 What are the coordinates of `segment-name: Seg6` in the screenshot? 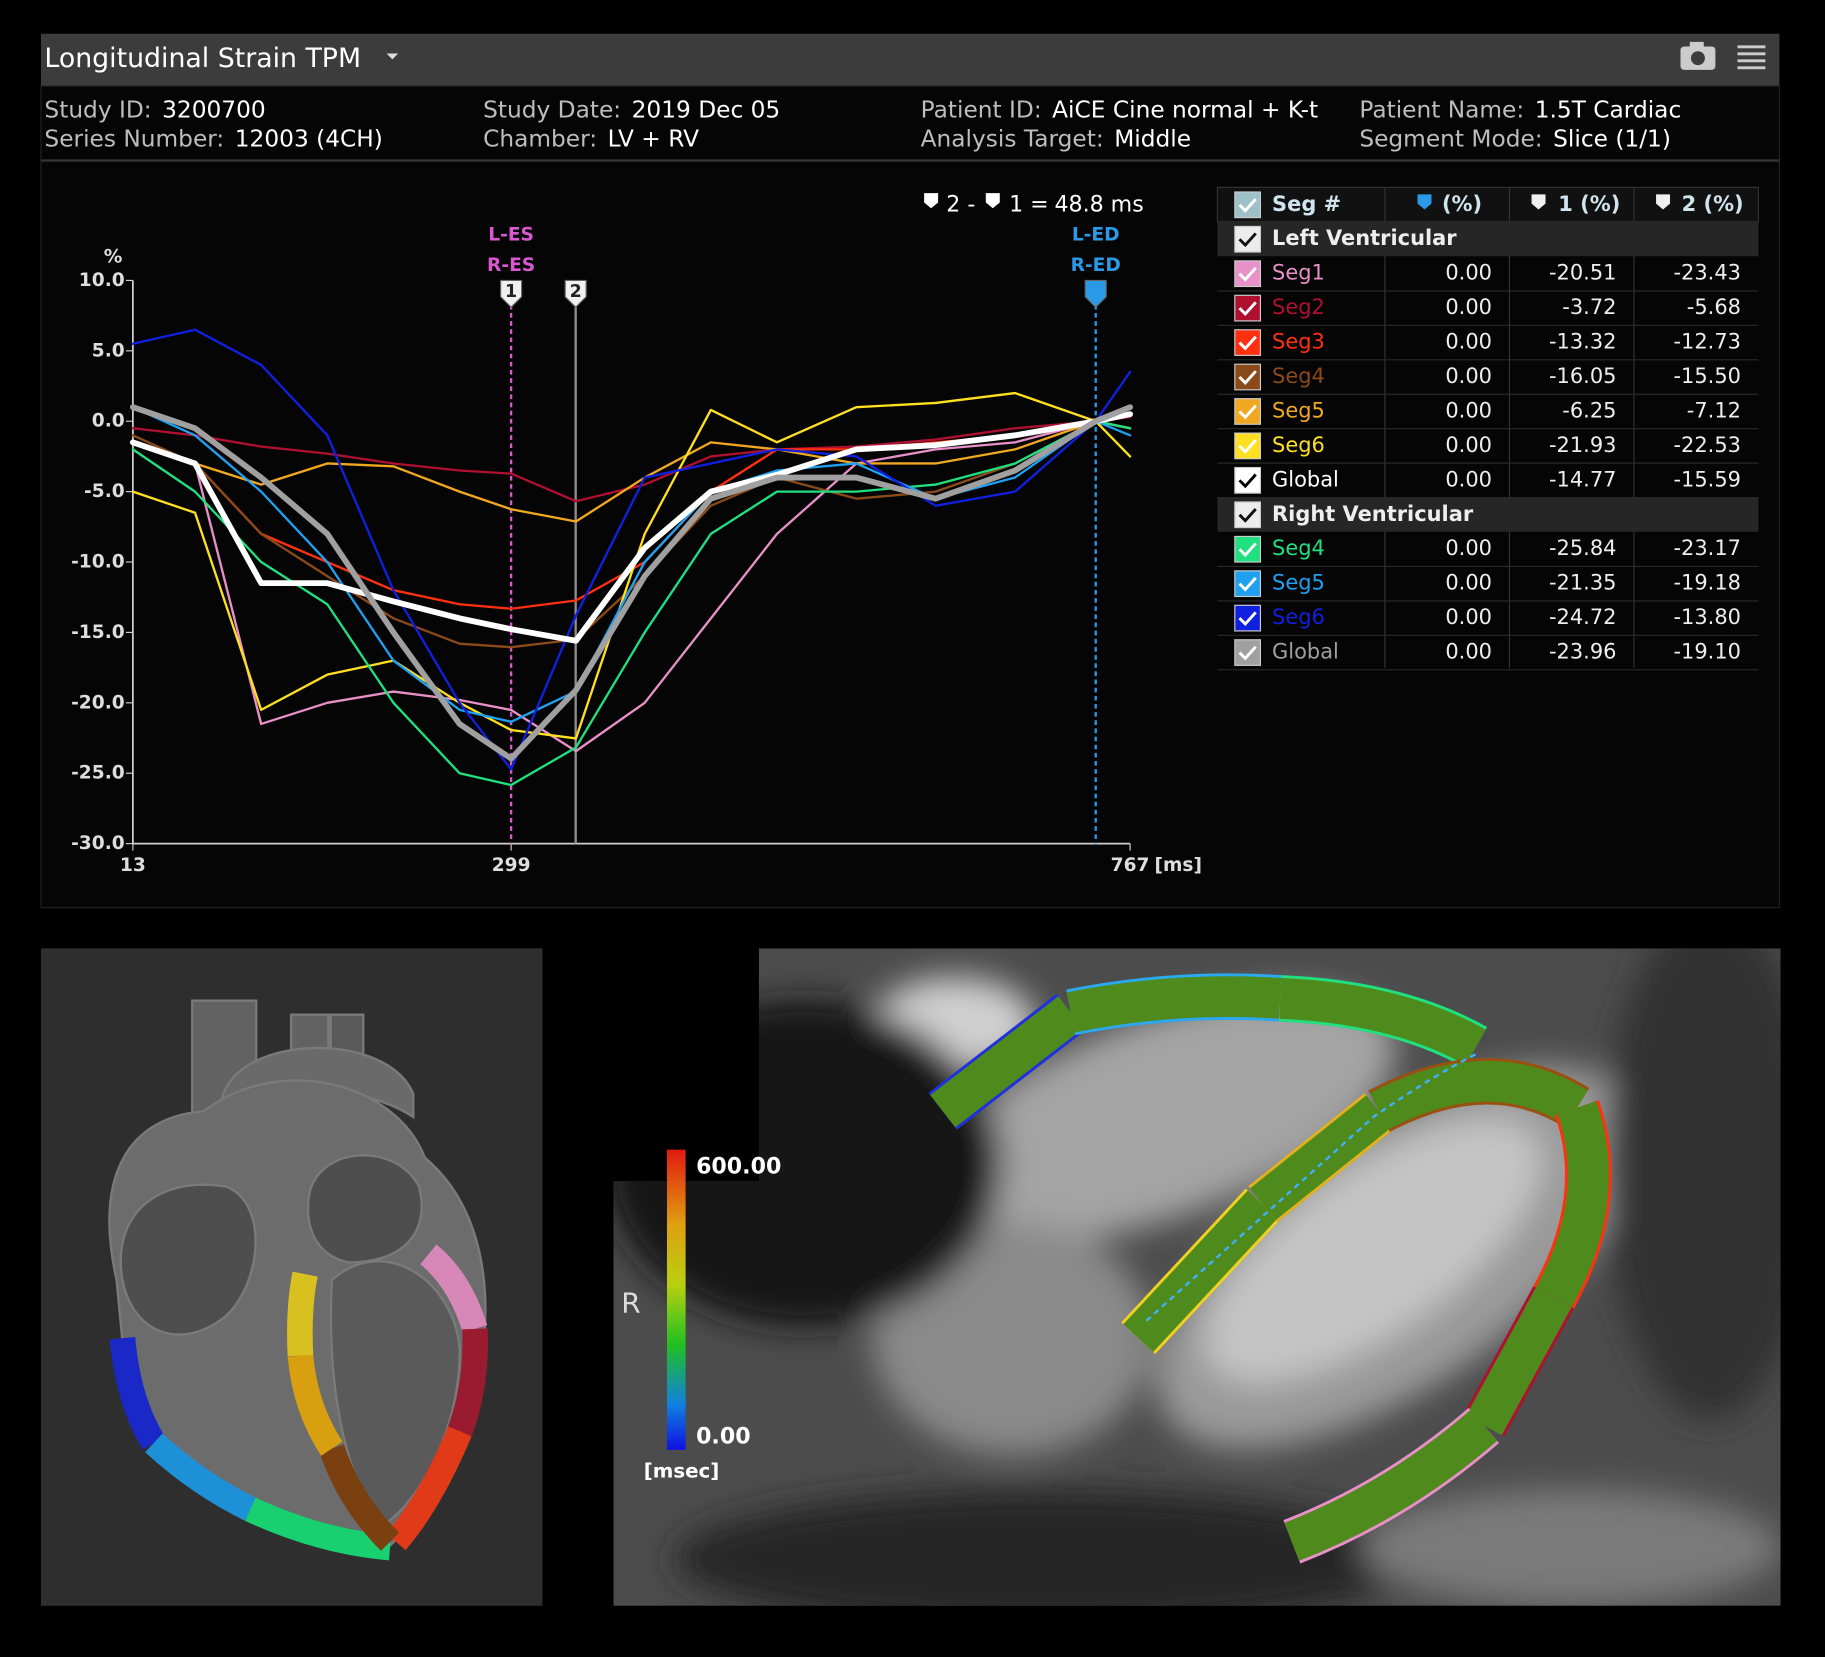 It's located at (1298, 445).